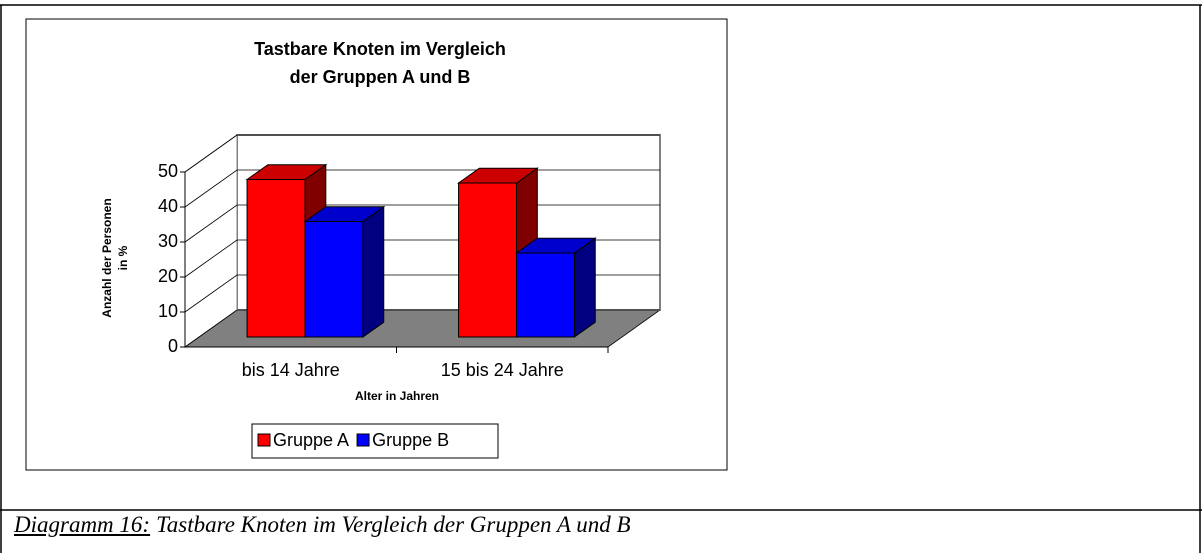 The width and height of the screenshot is (1202, 553). Describe the element at coordinates (397, 396) in the screenshot. I see `x-axis-label: Alter in Jahren` at that location.